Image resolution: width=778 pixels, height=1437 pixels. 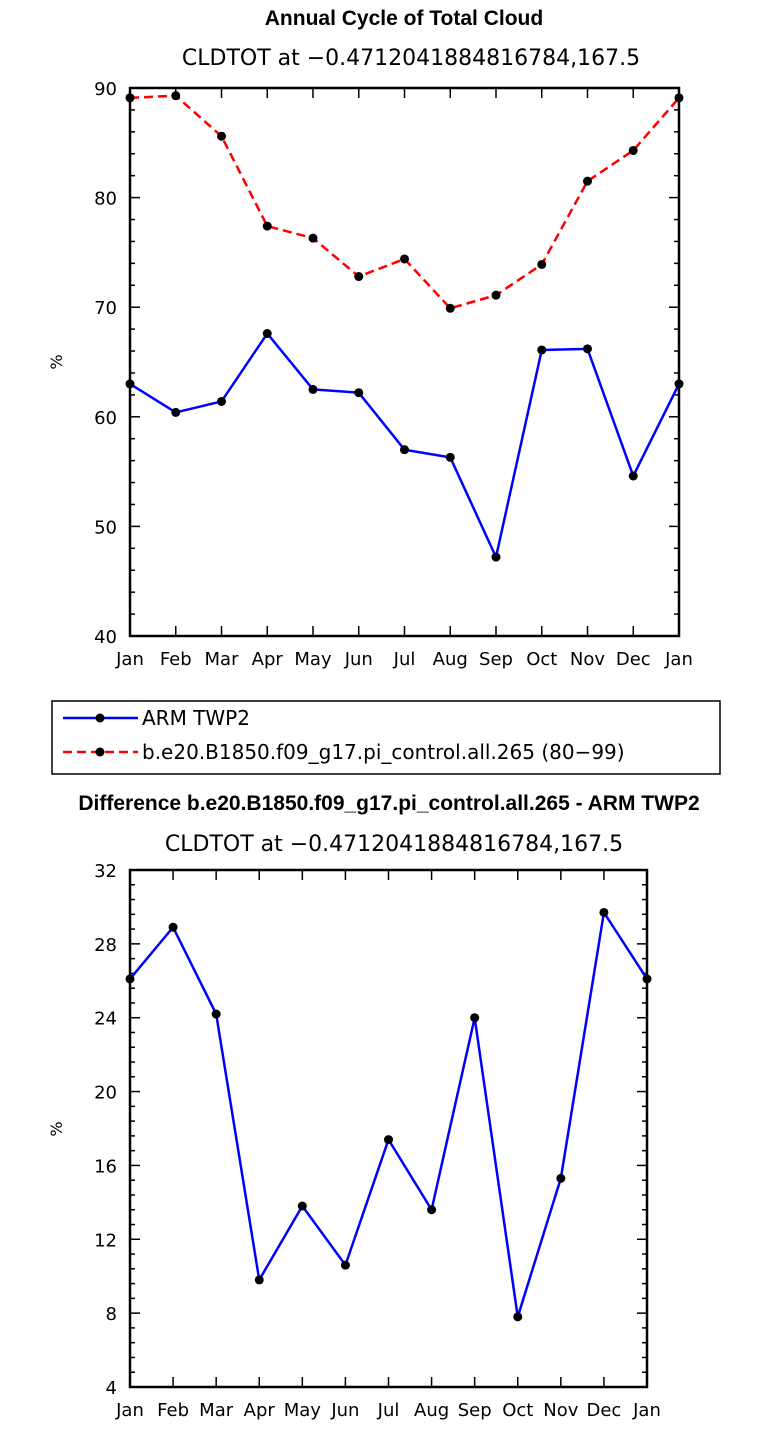 I want to click on chart1-xtick-label: Jun, so click(x=358, y=659).